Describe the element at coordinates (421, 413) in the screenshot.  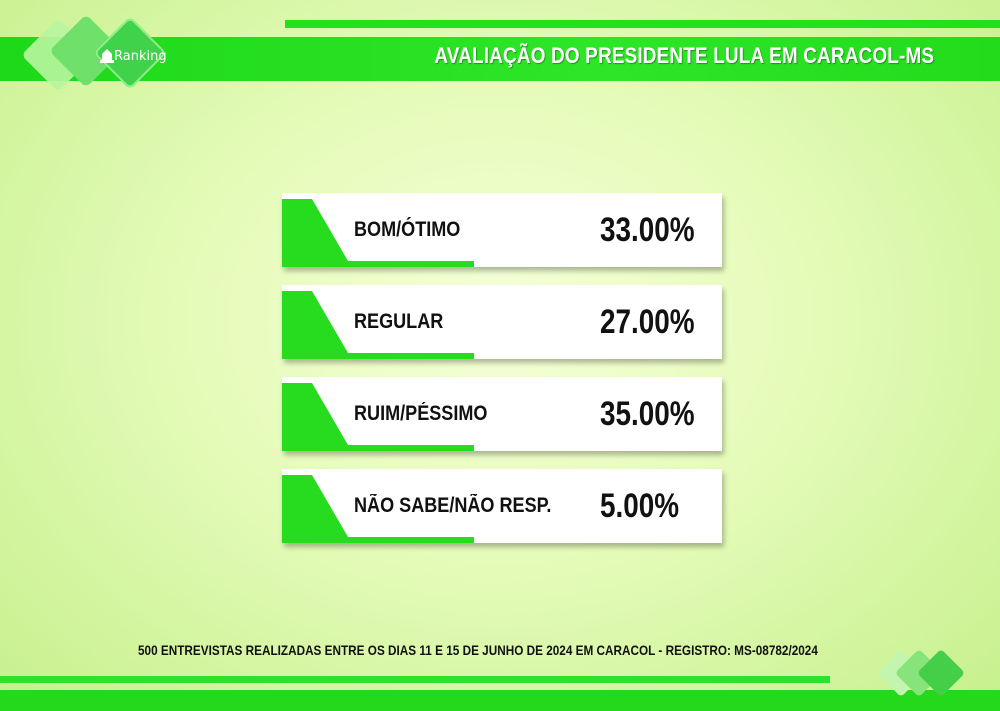
I see `result-label: RUIM/PÉSSIMO` at that location.